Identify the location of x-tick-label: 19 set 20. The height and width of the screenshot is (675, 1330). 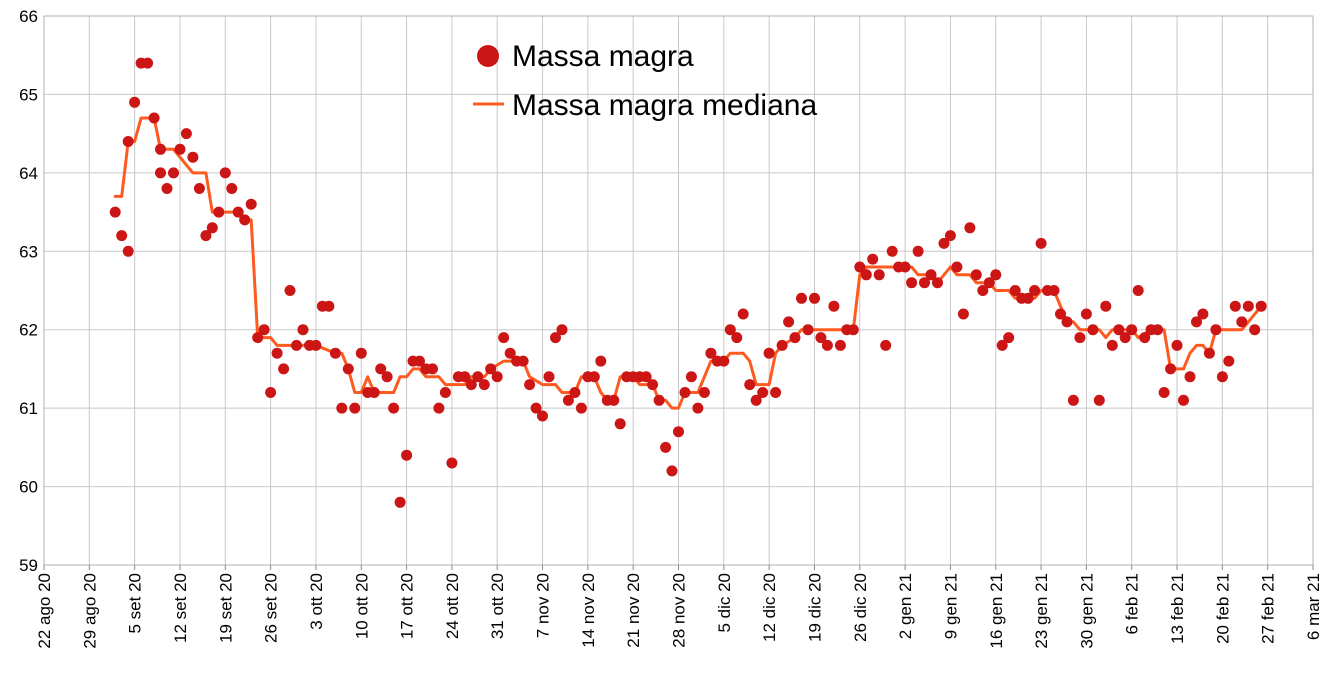
(225, 608).